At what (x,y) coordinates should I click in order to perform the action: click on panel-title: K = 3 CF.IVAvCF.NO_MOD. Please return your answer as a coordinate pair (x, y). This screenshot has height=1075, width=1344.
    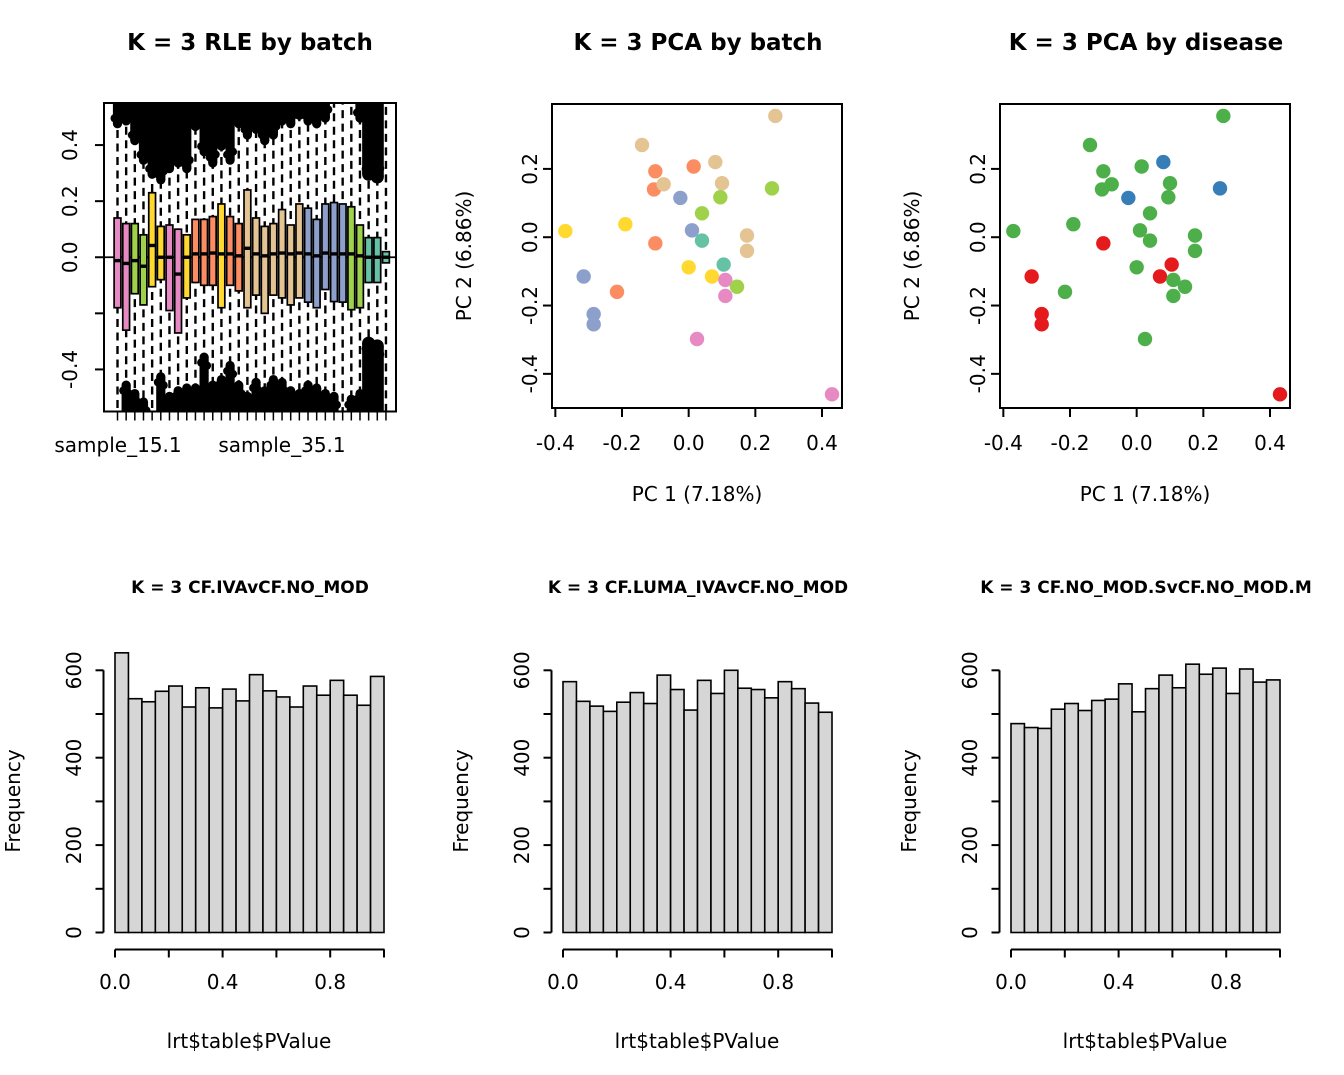
    Looking at the image, I should click on (250, 588).